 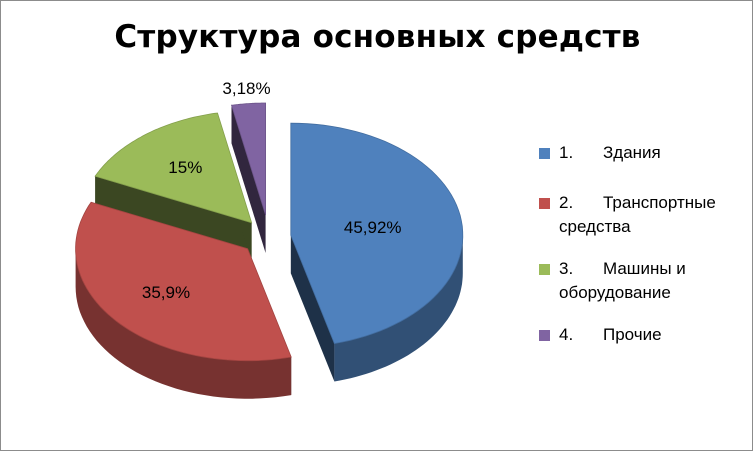 What do you see at coordinates (637, 214) in the screenshot?
I see `legend-label: Транспортные средства` at bounding box center [637, 214].